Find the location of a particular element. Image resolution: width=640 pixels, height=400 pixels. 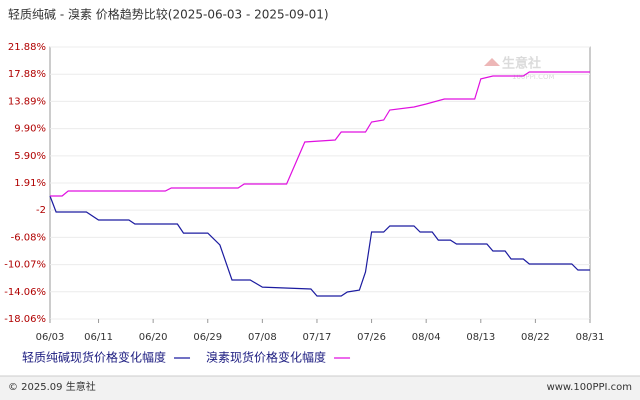

x-tick-label: 08/22 is located at coordinates (535, 337).